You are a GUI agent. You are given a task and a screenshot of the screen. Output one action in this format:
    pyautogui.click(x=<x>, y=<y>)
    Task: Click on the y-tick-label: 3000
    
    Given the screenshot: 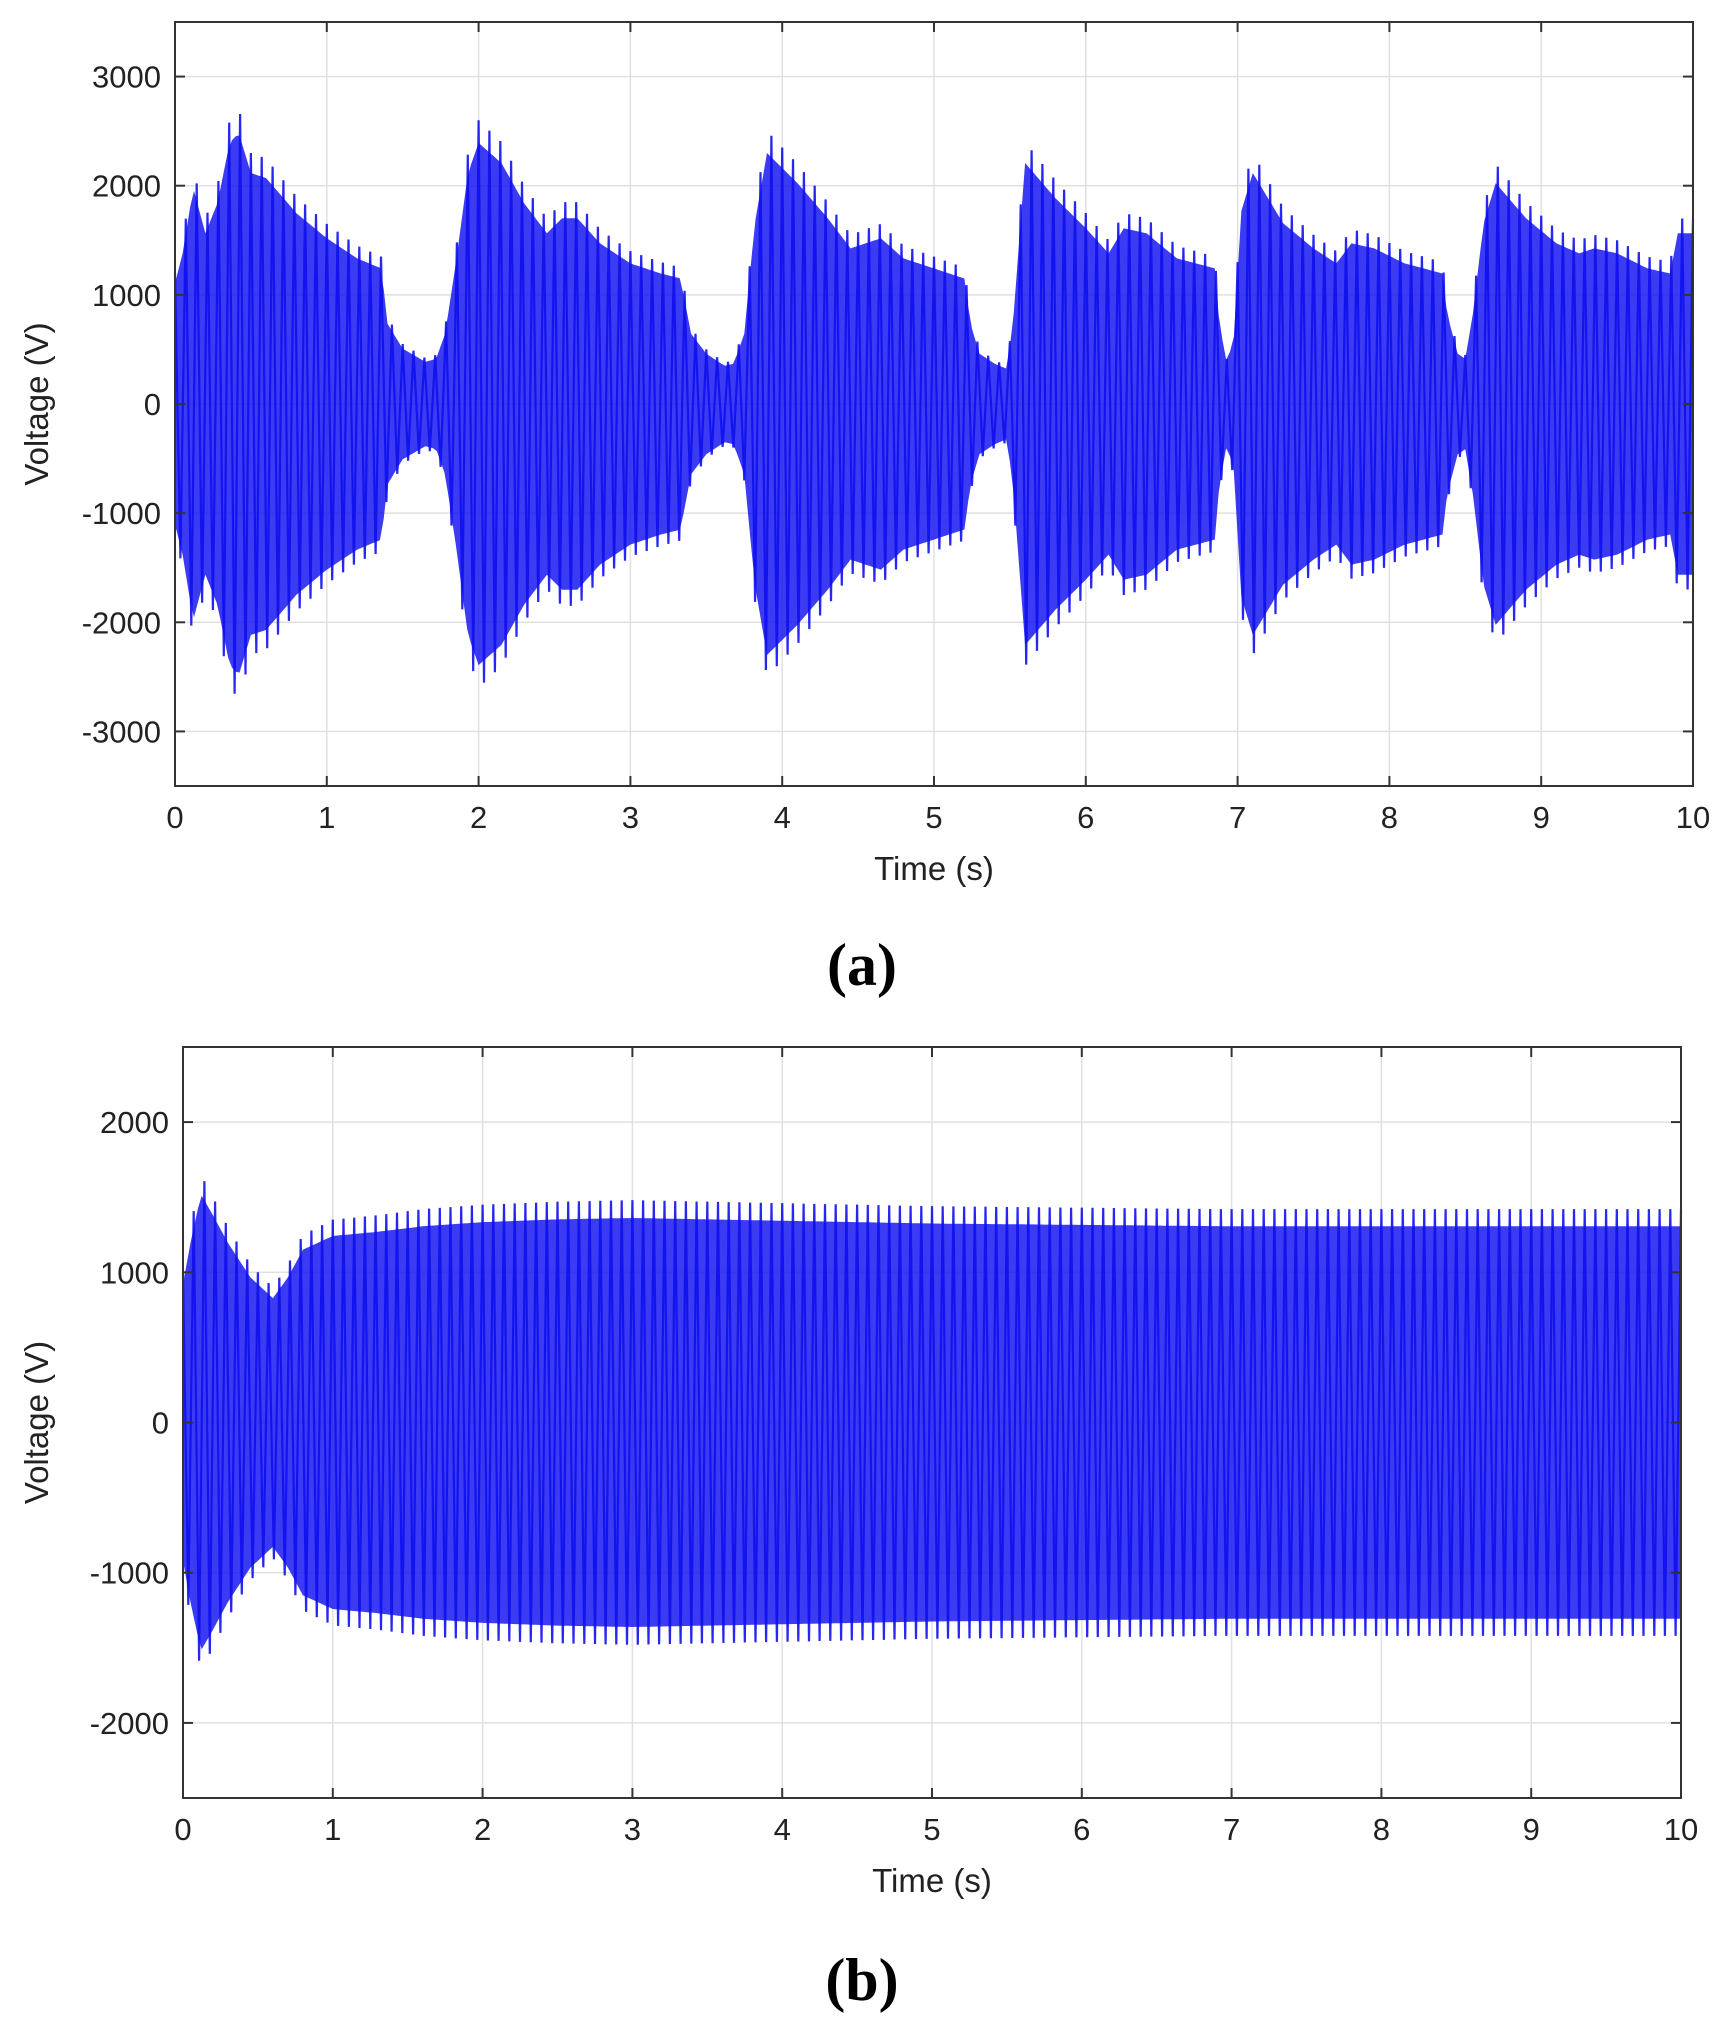 What is the action you would take?
    pyautogui.click(x=126, y=77)
    